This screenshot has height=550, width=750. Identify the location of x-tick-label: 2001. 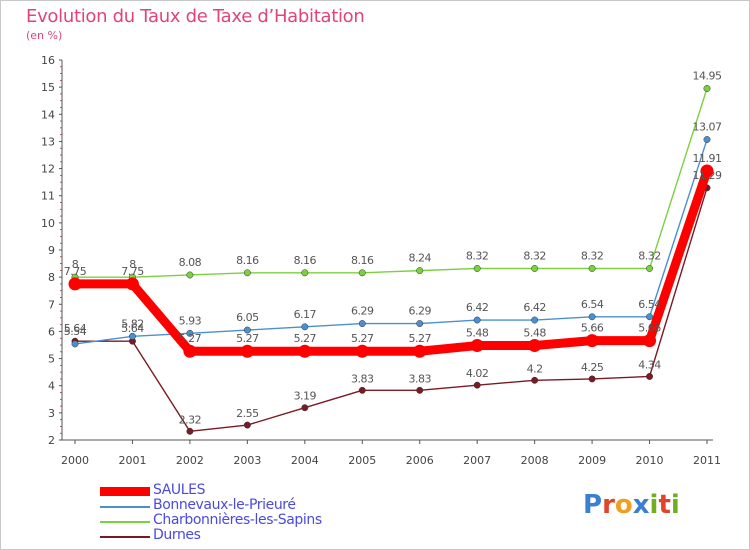
(132, 460).